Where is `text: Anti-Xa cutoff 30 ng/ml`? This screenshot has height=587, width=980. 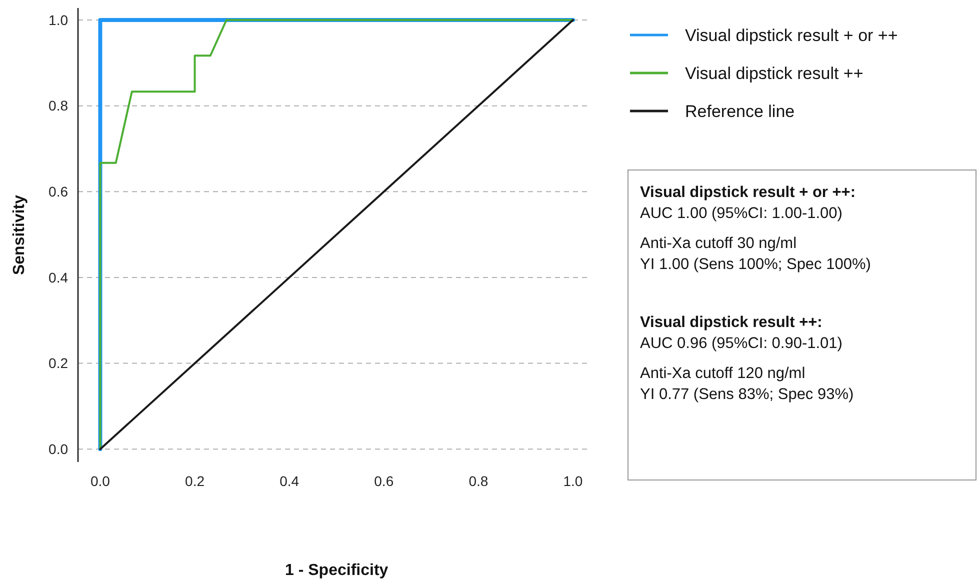 text: Anti-Xa cutoff 30 ng/ml is located at coordinates (718, 243).